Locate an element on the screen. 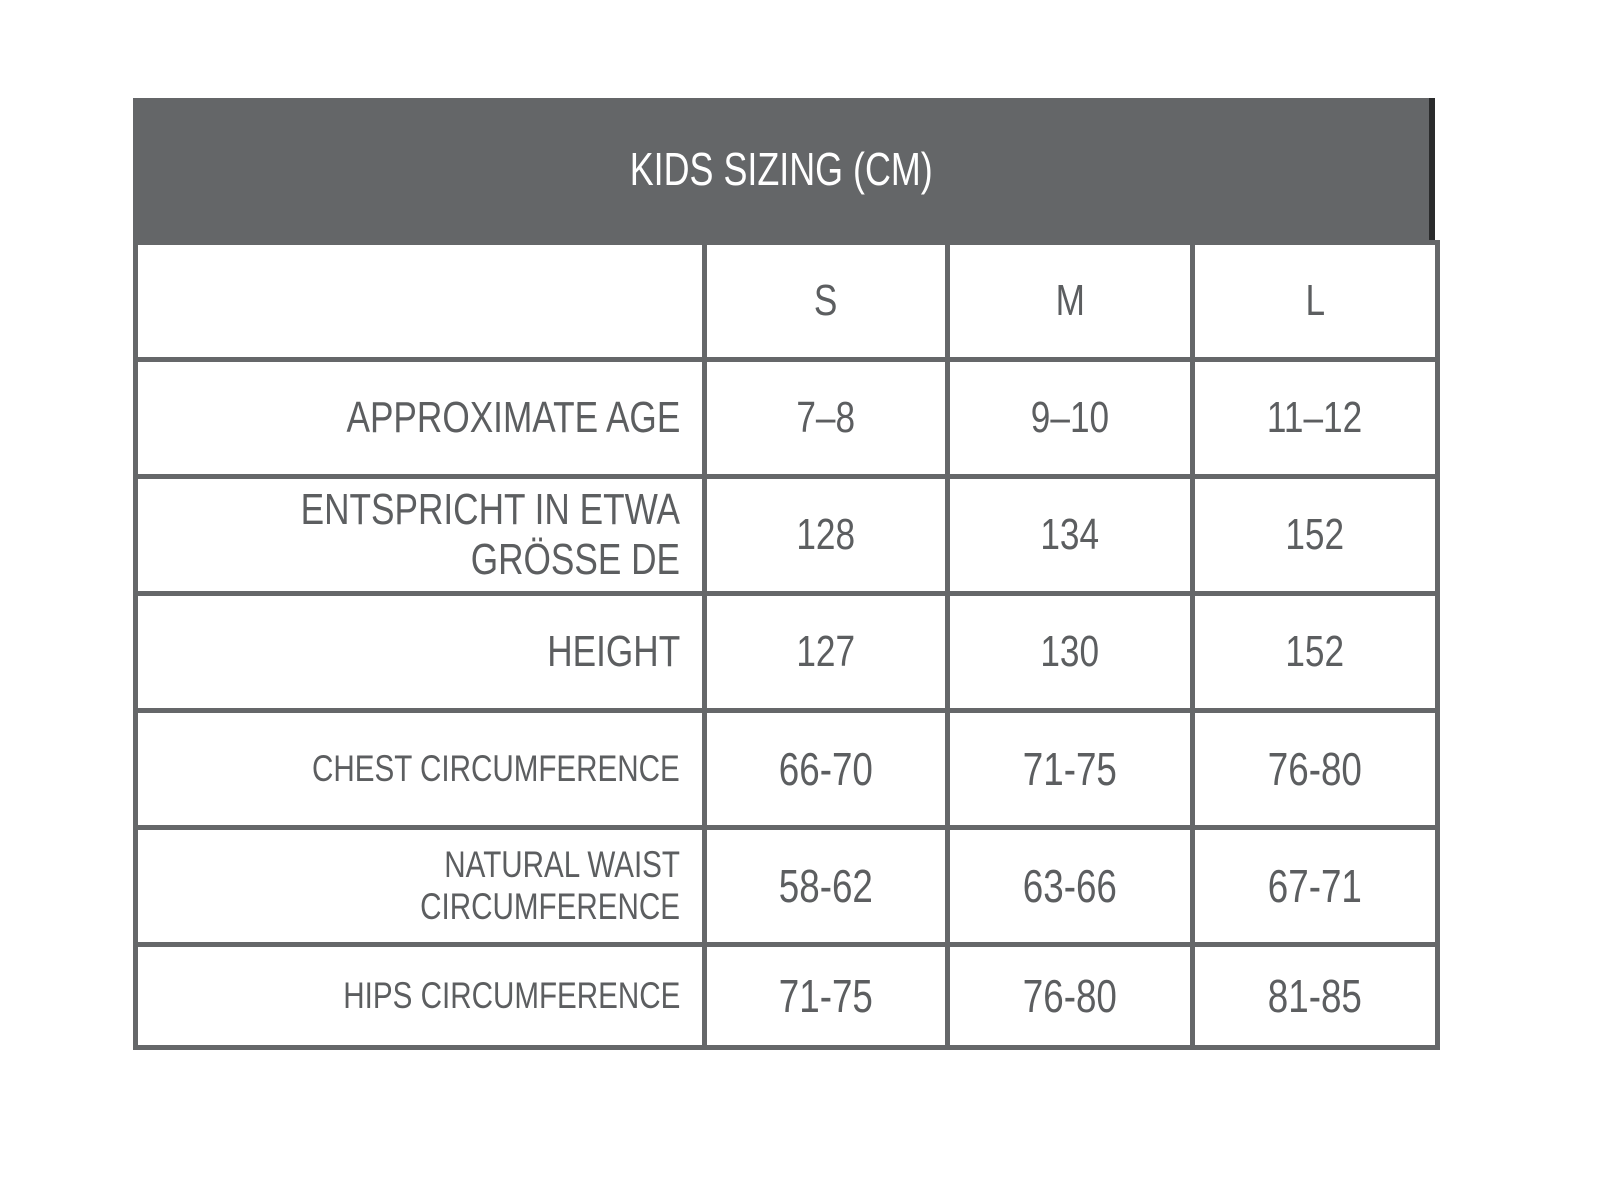 The image size is (1600, 1200). column-header-m: M is located at coordinates (1070, 301).